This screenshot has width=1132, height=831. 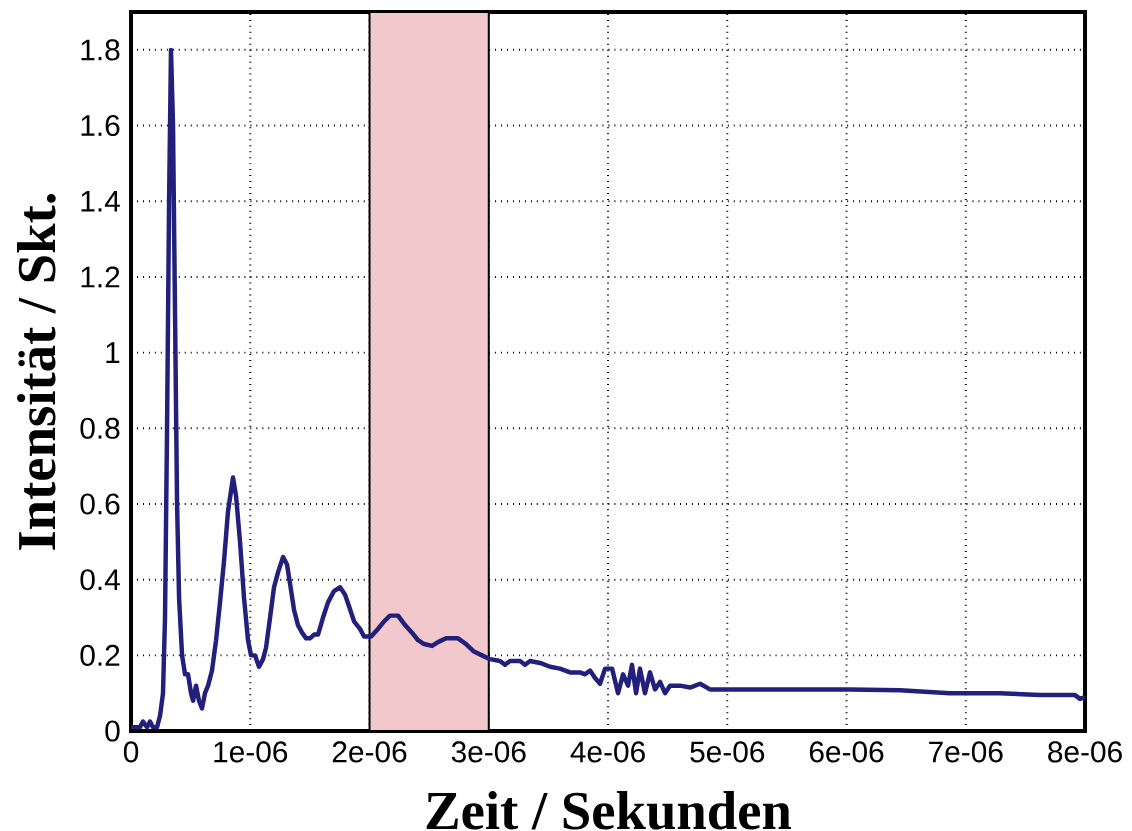 I want to click on x-tick-label: 4e-06, so click(x=607, y=752).